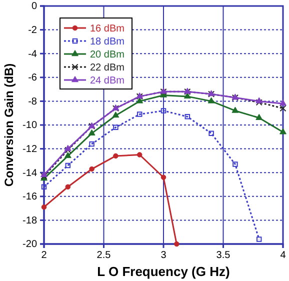  I want to click on y-tick-label: -20, so click(30, 244).